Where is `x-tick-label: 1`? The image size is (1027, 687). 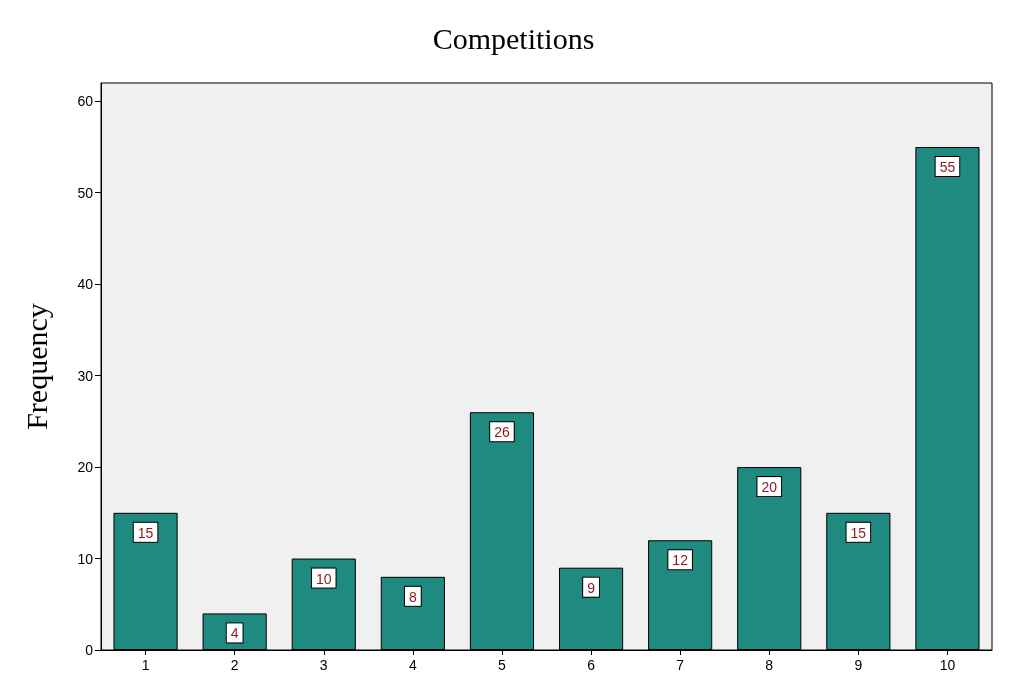 x-tick-label: 1 is located at coordinates (145, 665).